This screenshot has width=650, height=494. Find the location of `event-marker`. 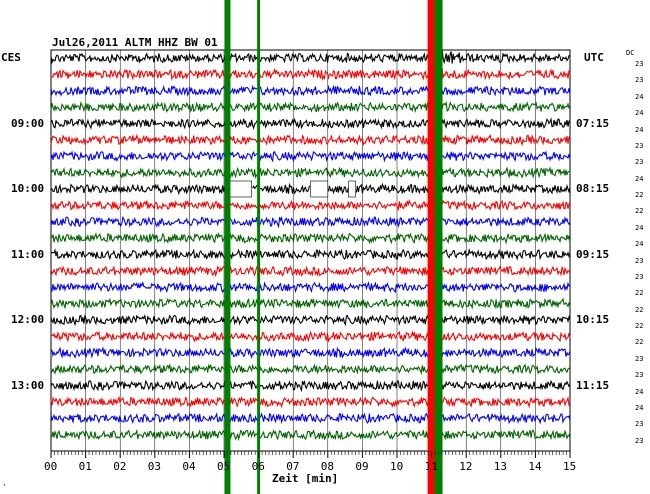

event-marker is located at coordinates (431, 247).